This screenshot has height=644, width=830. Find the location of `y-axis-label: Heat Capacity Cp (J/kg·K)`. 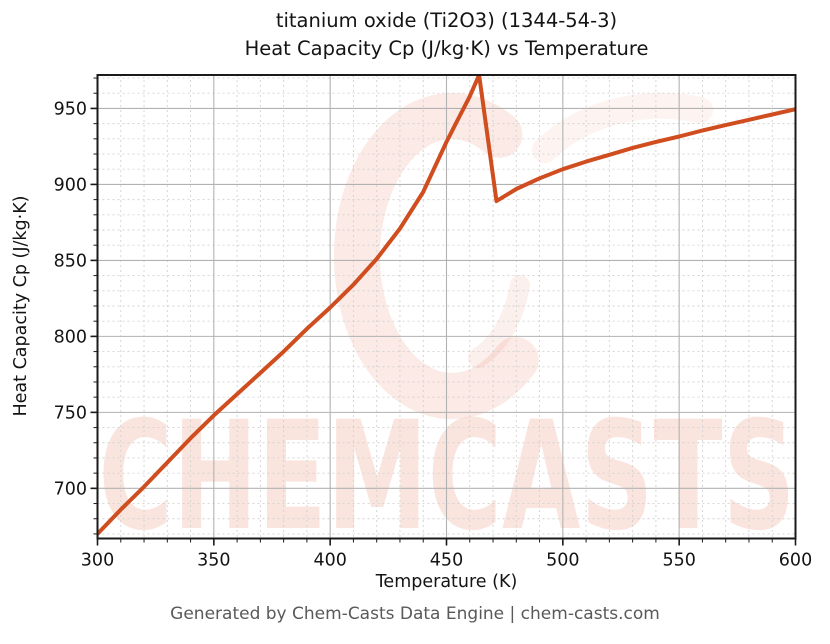

y-axis-label: Heat Capacity Cp (J/kg·K) is located at coordinates (21, 306).